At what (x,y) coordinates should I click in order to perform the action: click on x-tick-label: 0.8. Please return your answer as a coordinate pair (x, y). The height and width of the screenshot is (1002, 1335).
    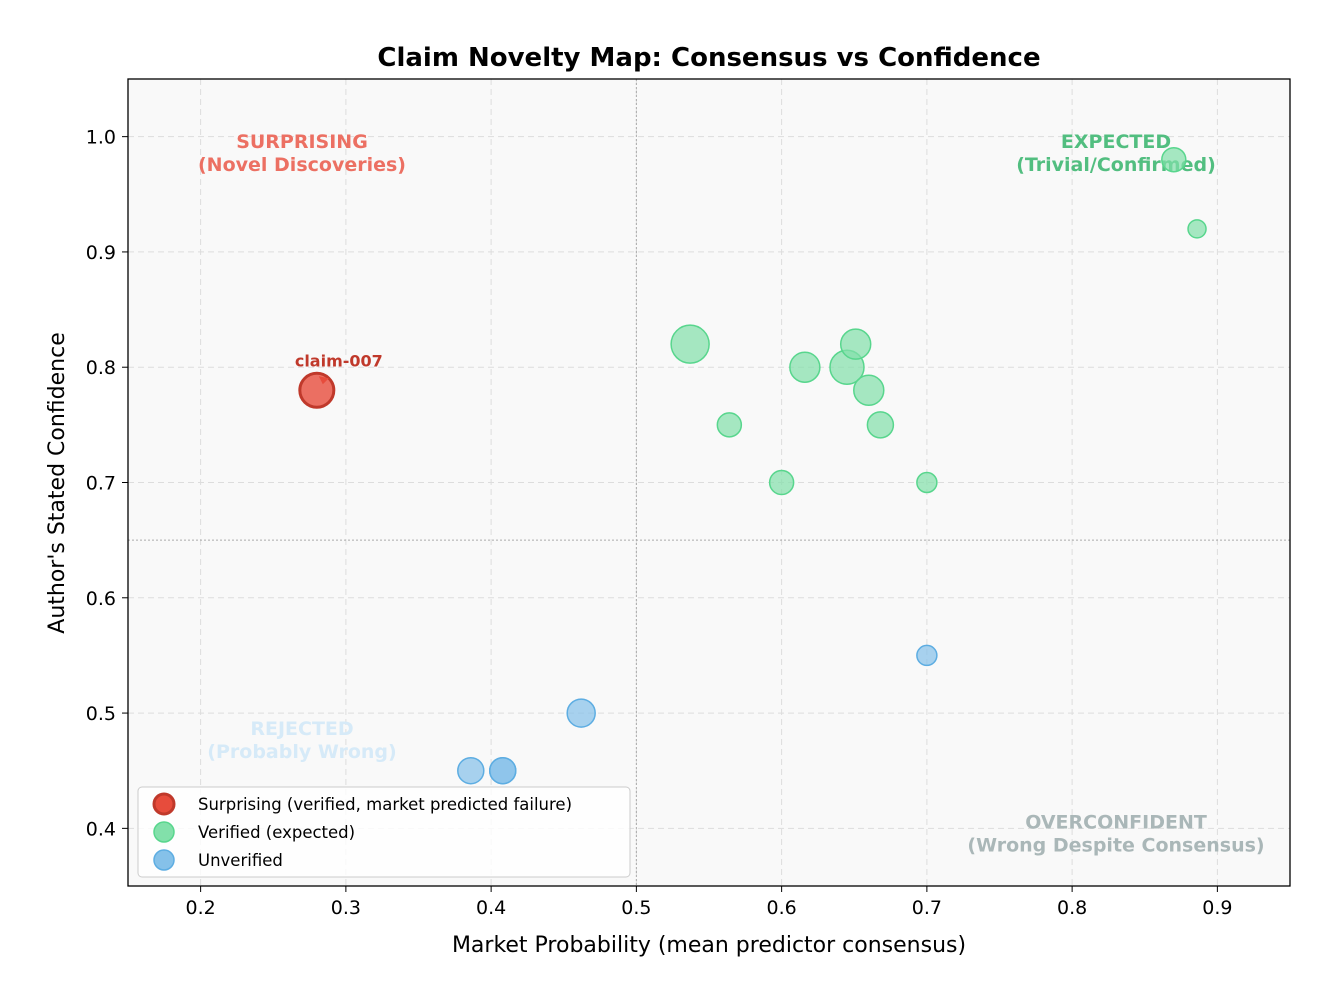
    Looking at the image, I should click on (1072, 908).